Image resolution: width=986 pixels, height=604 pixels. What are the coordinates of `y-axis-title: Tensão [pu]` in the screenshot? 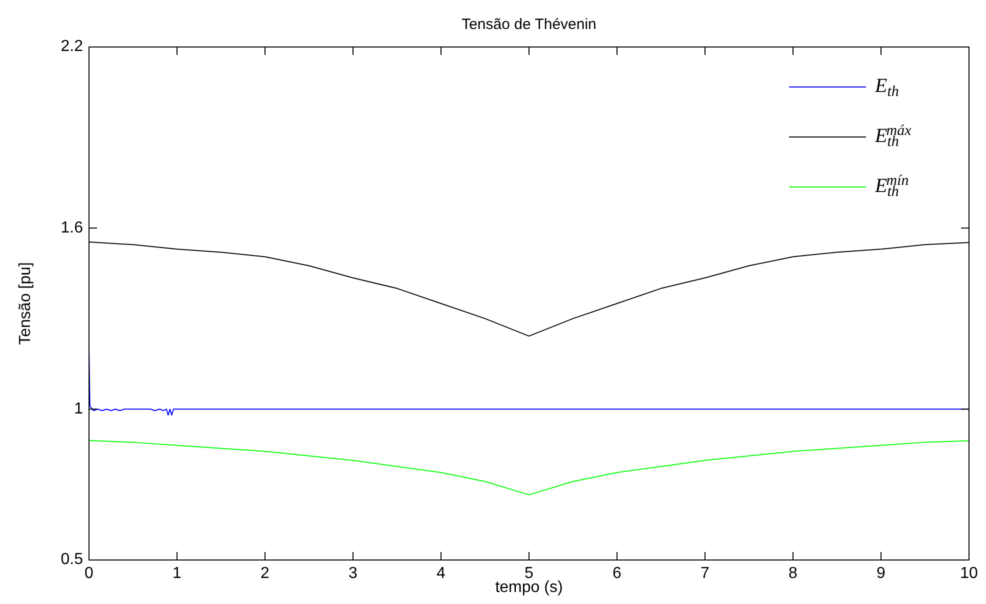 It's located at (25, 303).